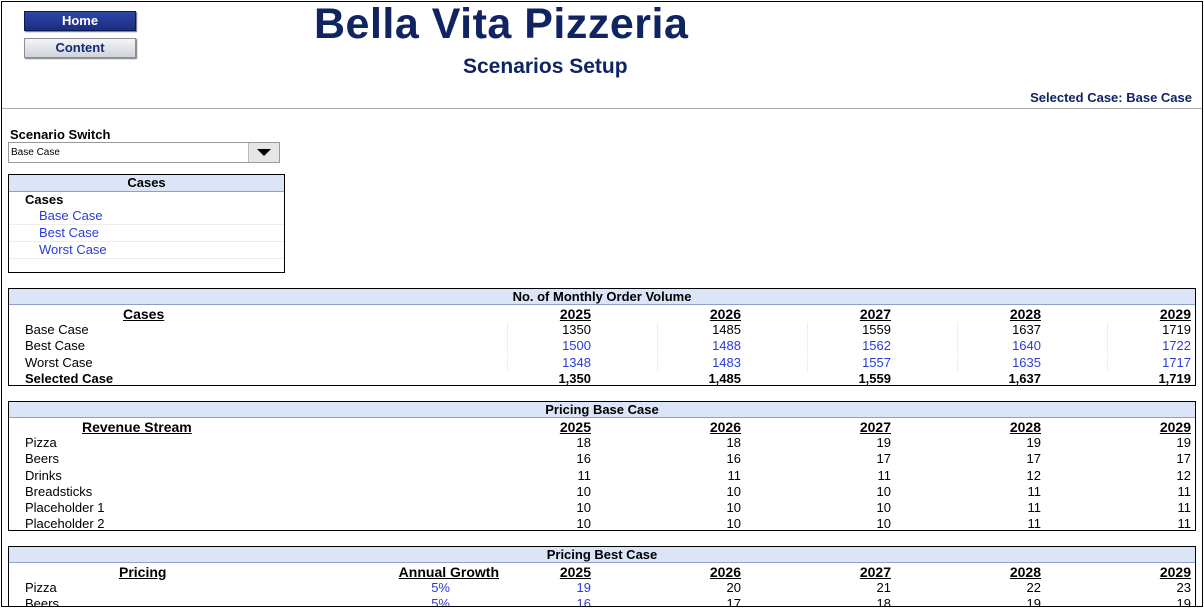 The image size is (1204, 608). What do you see at coordinates (80, 48) in the screenshot?
I see `content-button: Content` at bounding box center [80, 48].